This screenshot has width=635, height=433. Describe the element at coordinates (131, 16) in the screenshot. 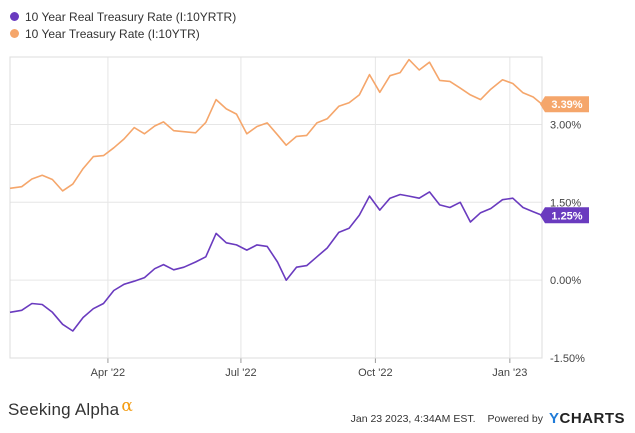

I see `legend-label-real-rate: 10 Year Real Treasury Rate (I:10YRTR)` at that location.